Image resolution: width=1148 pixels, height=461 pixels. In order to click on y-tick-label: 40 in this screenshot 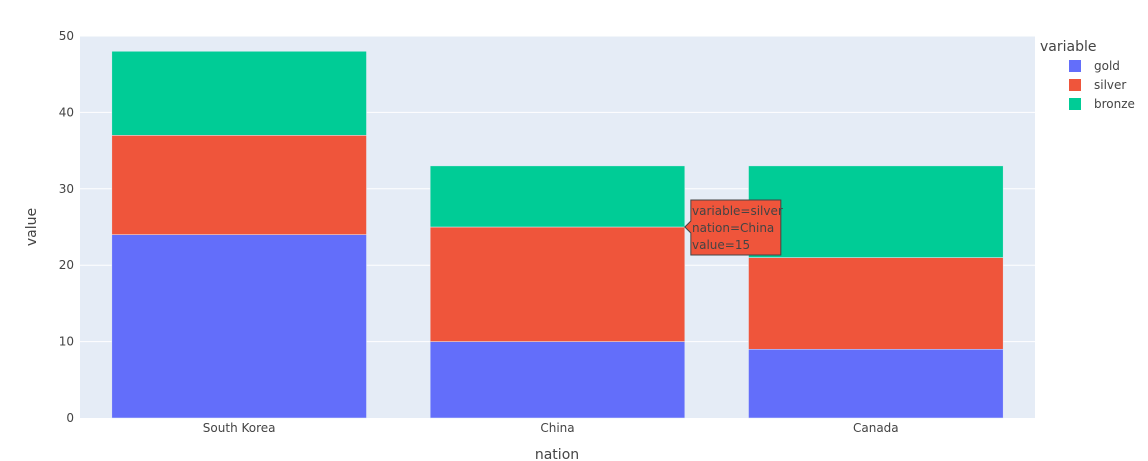, I will do `click(66, 112)`.